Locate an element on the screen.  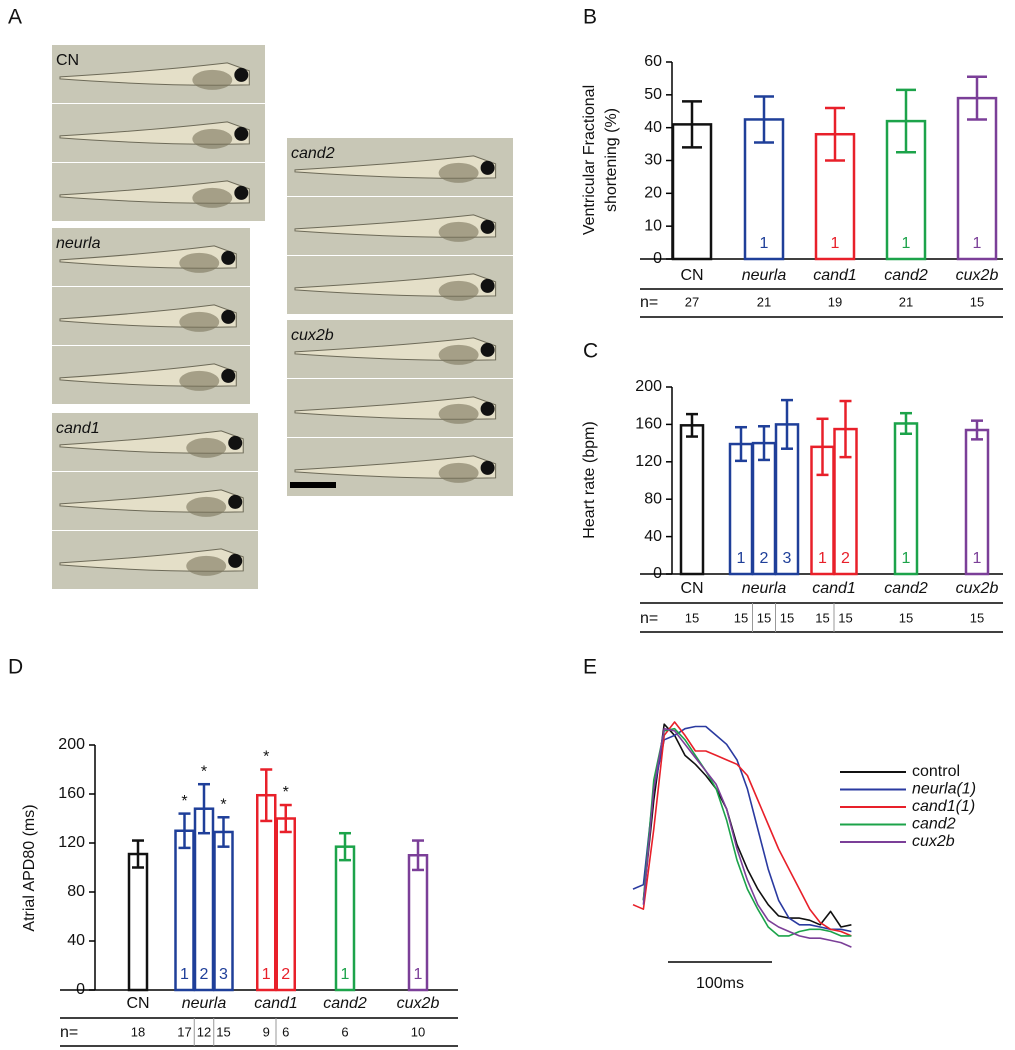
legend-label: control is located at coordinates (936, 771).